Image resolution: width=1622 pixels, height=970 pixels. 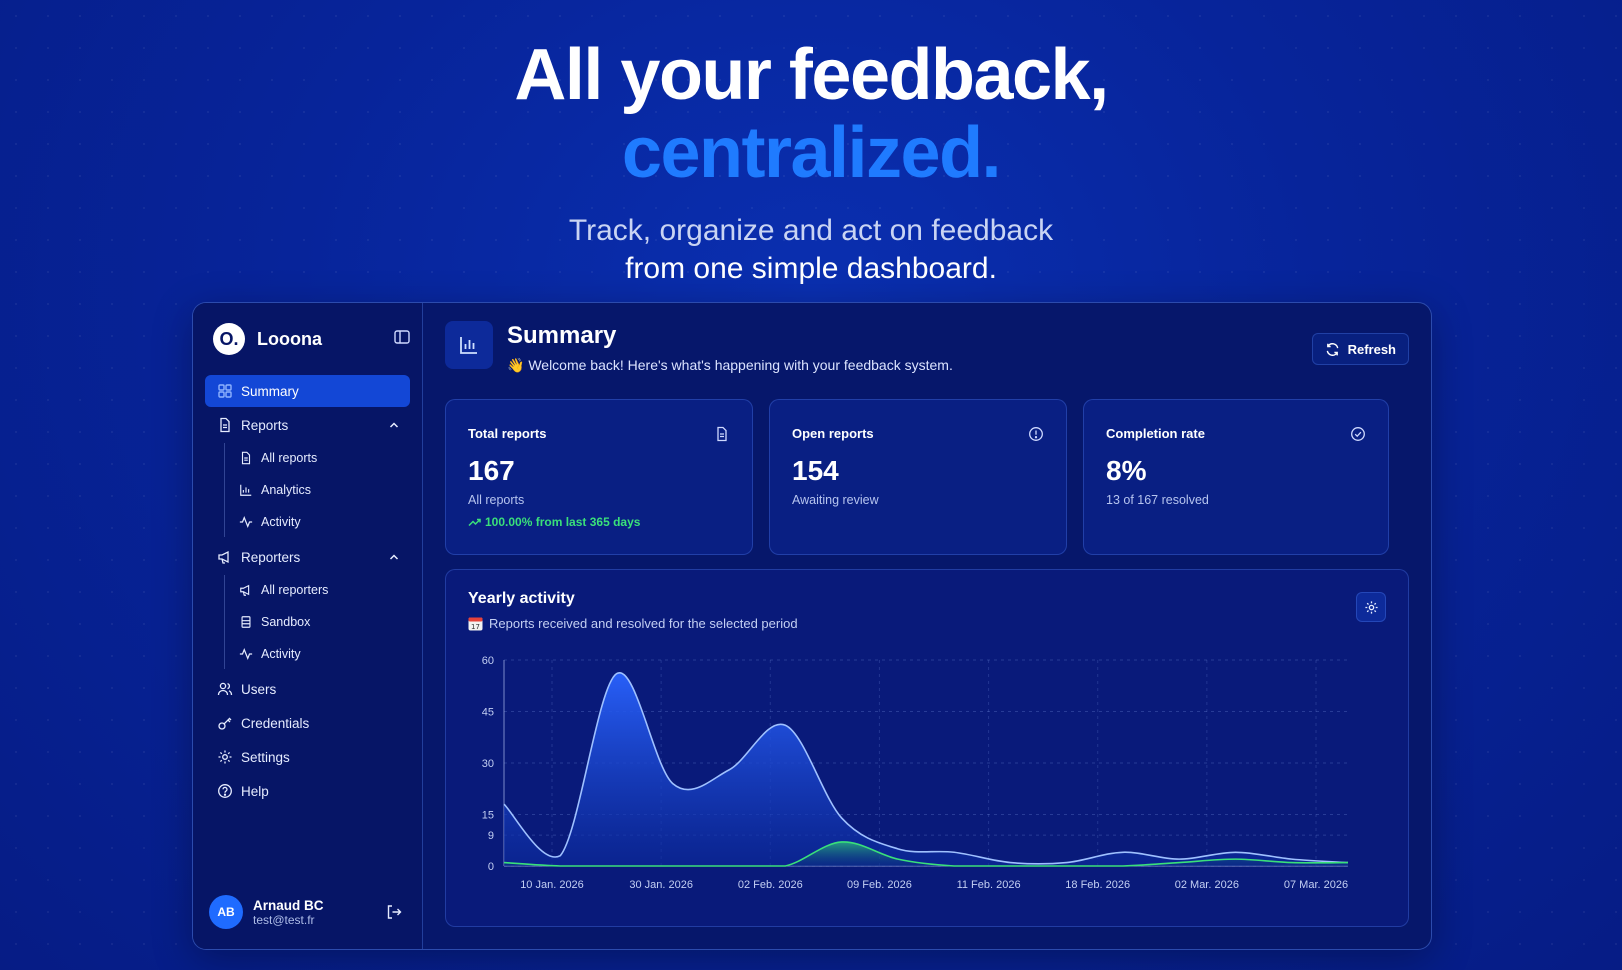 I want to click on refresh-button: Refresh, so click(x=1360, y=349).